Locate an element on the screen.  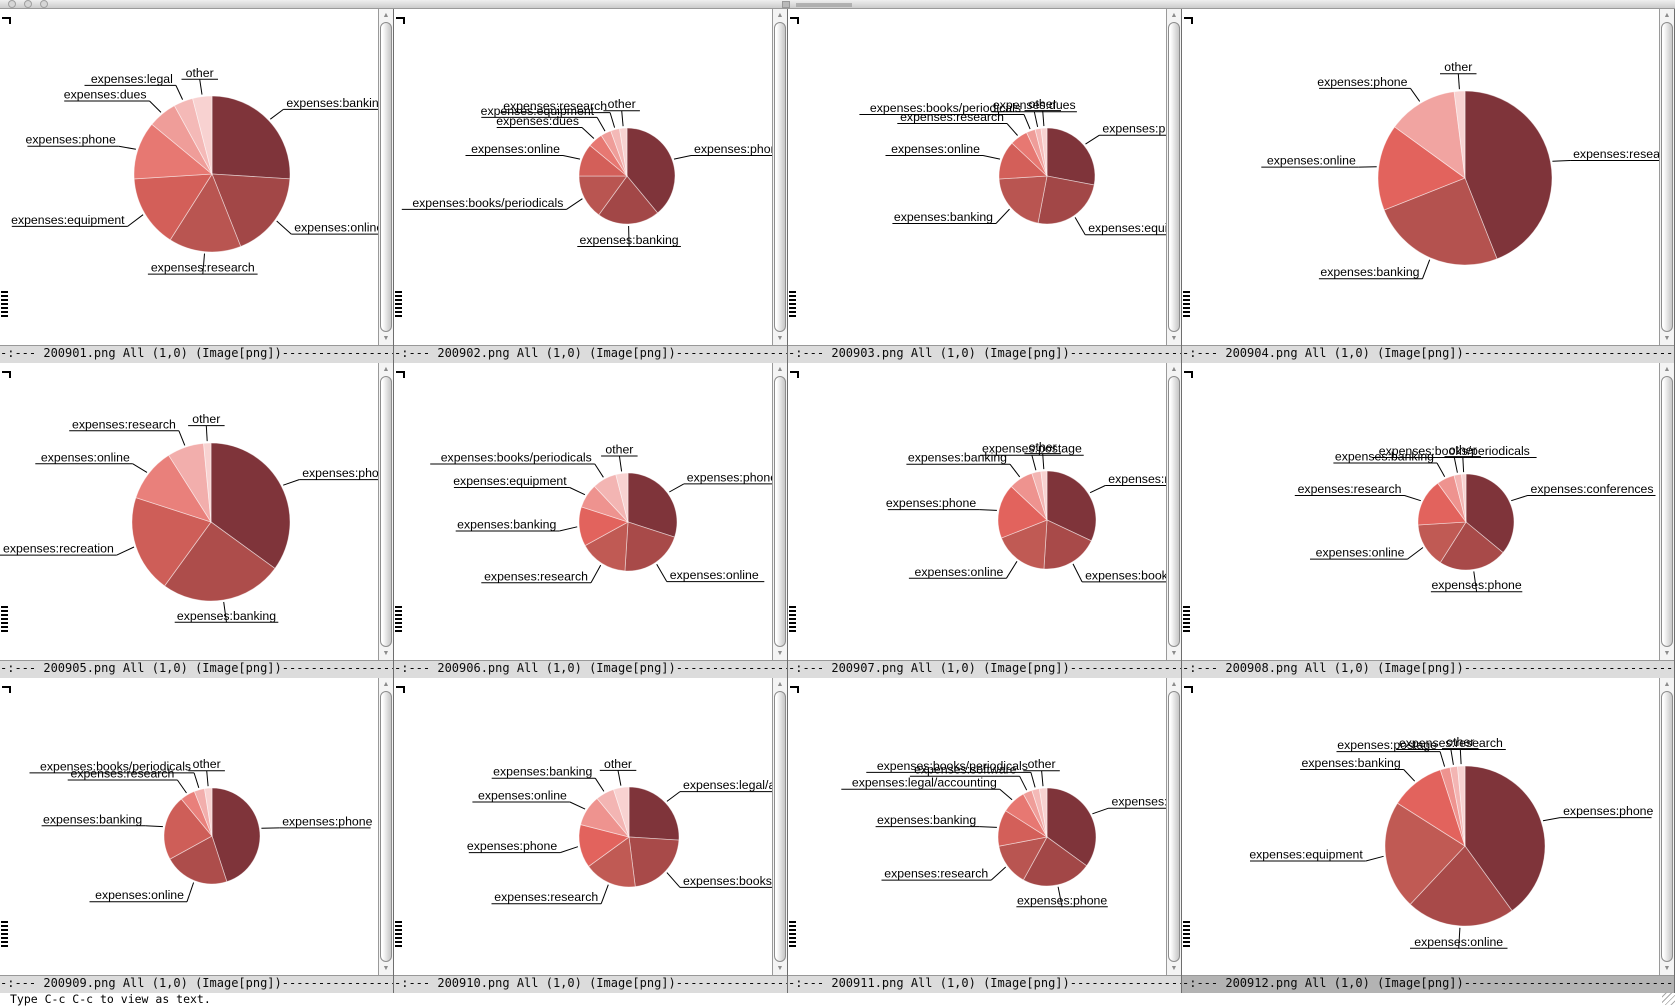
window-titlebar is located at coordinates (837, 4).